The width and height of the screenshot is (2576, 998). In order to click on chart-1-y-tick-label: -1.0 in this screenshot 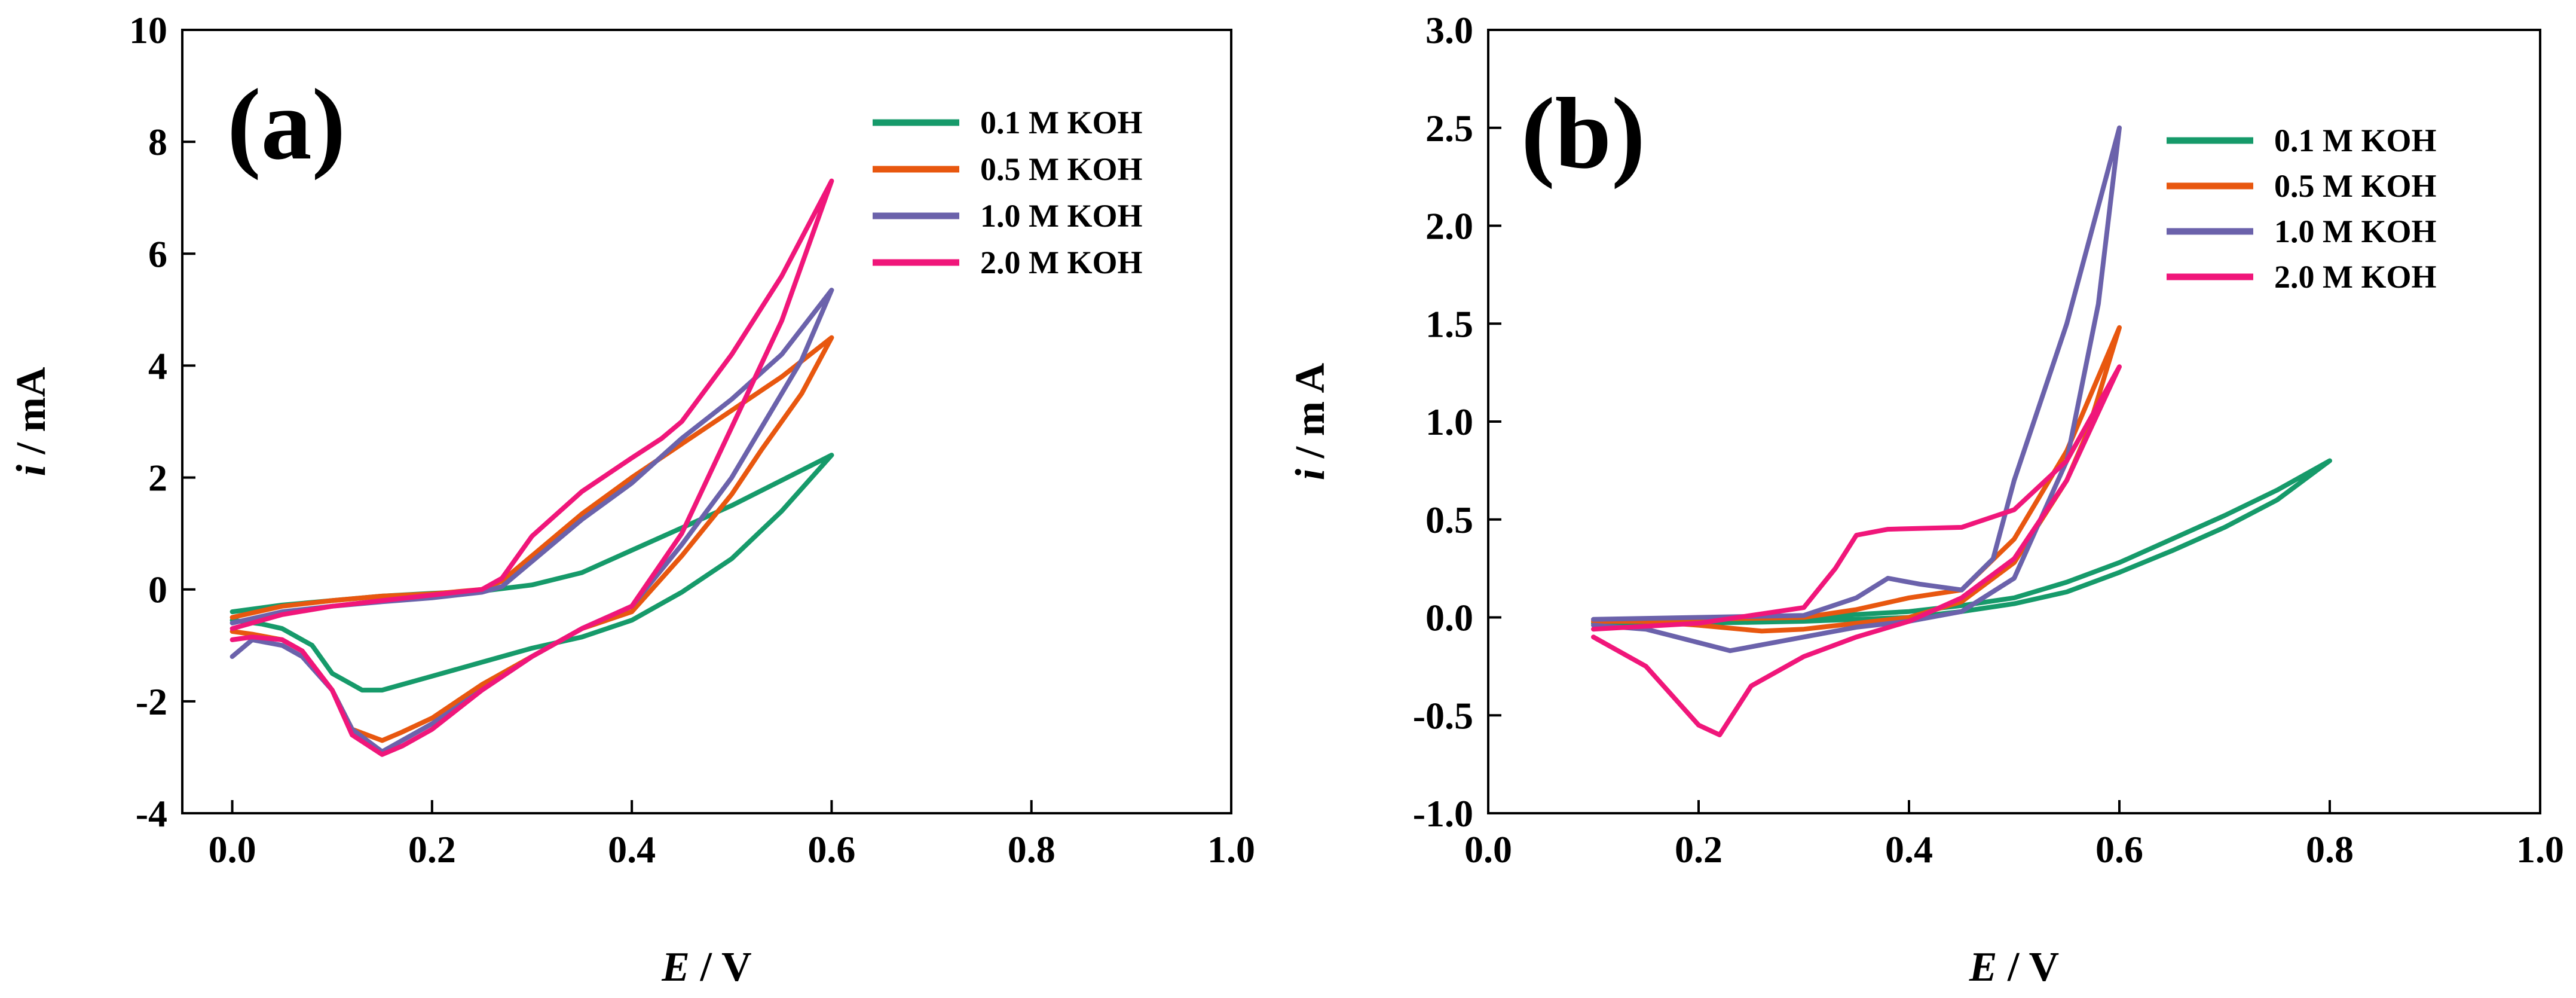, I will do `click(1443, 813)`.